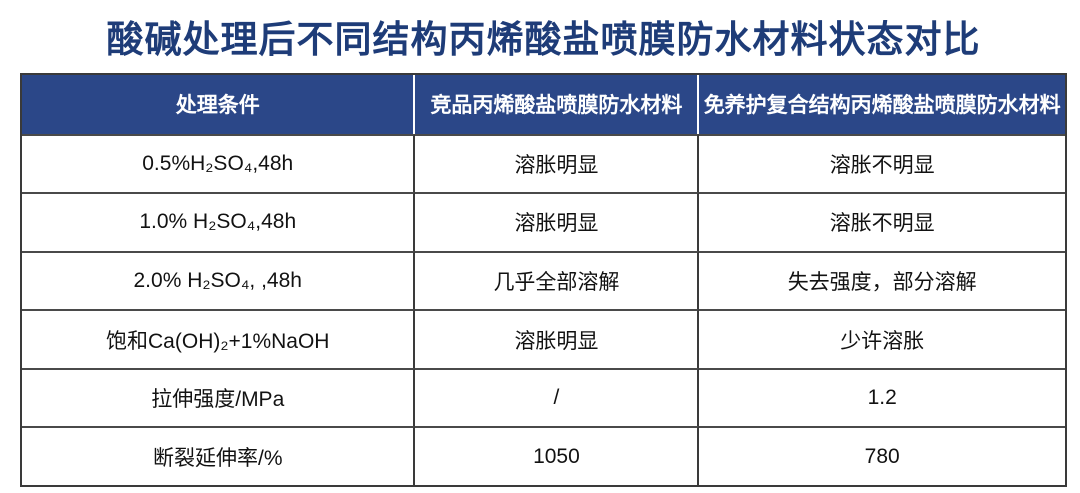 The image size is (1080, 493). I want to click on column-header-competitor-material: 竞品丙烯酸盐喷膜防水材料, so click(557, 104).